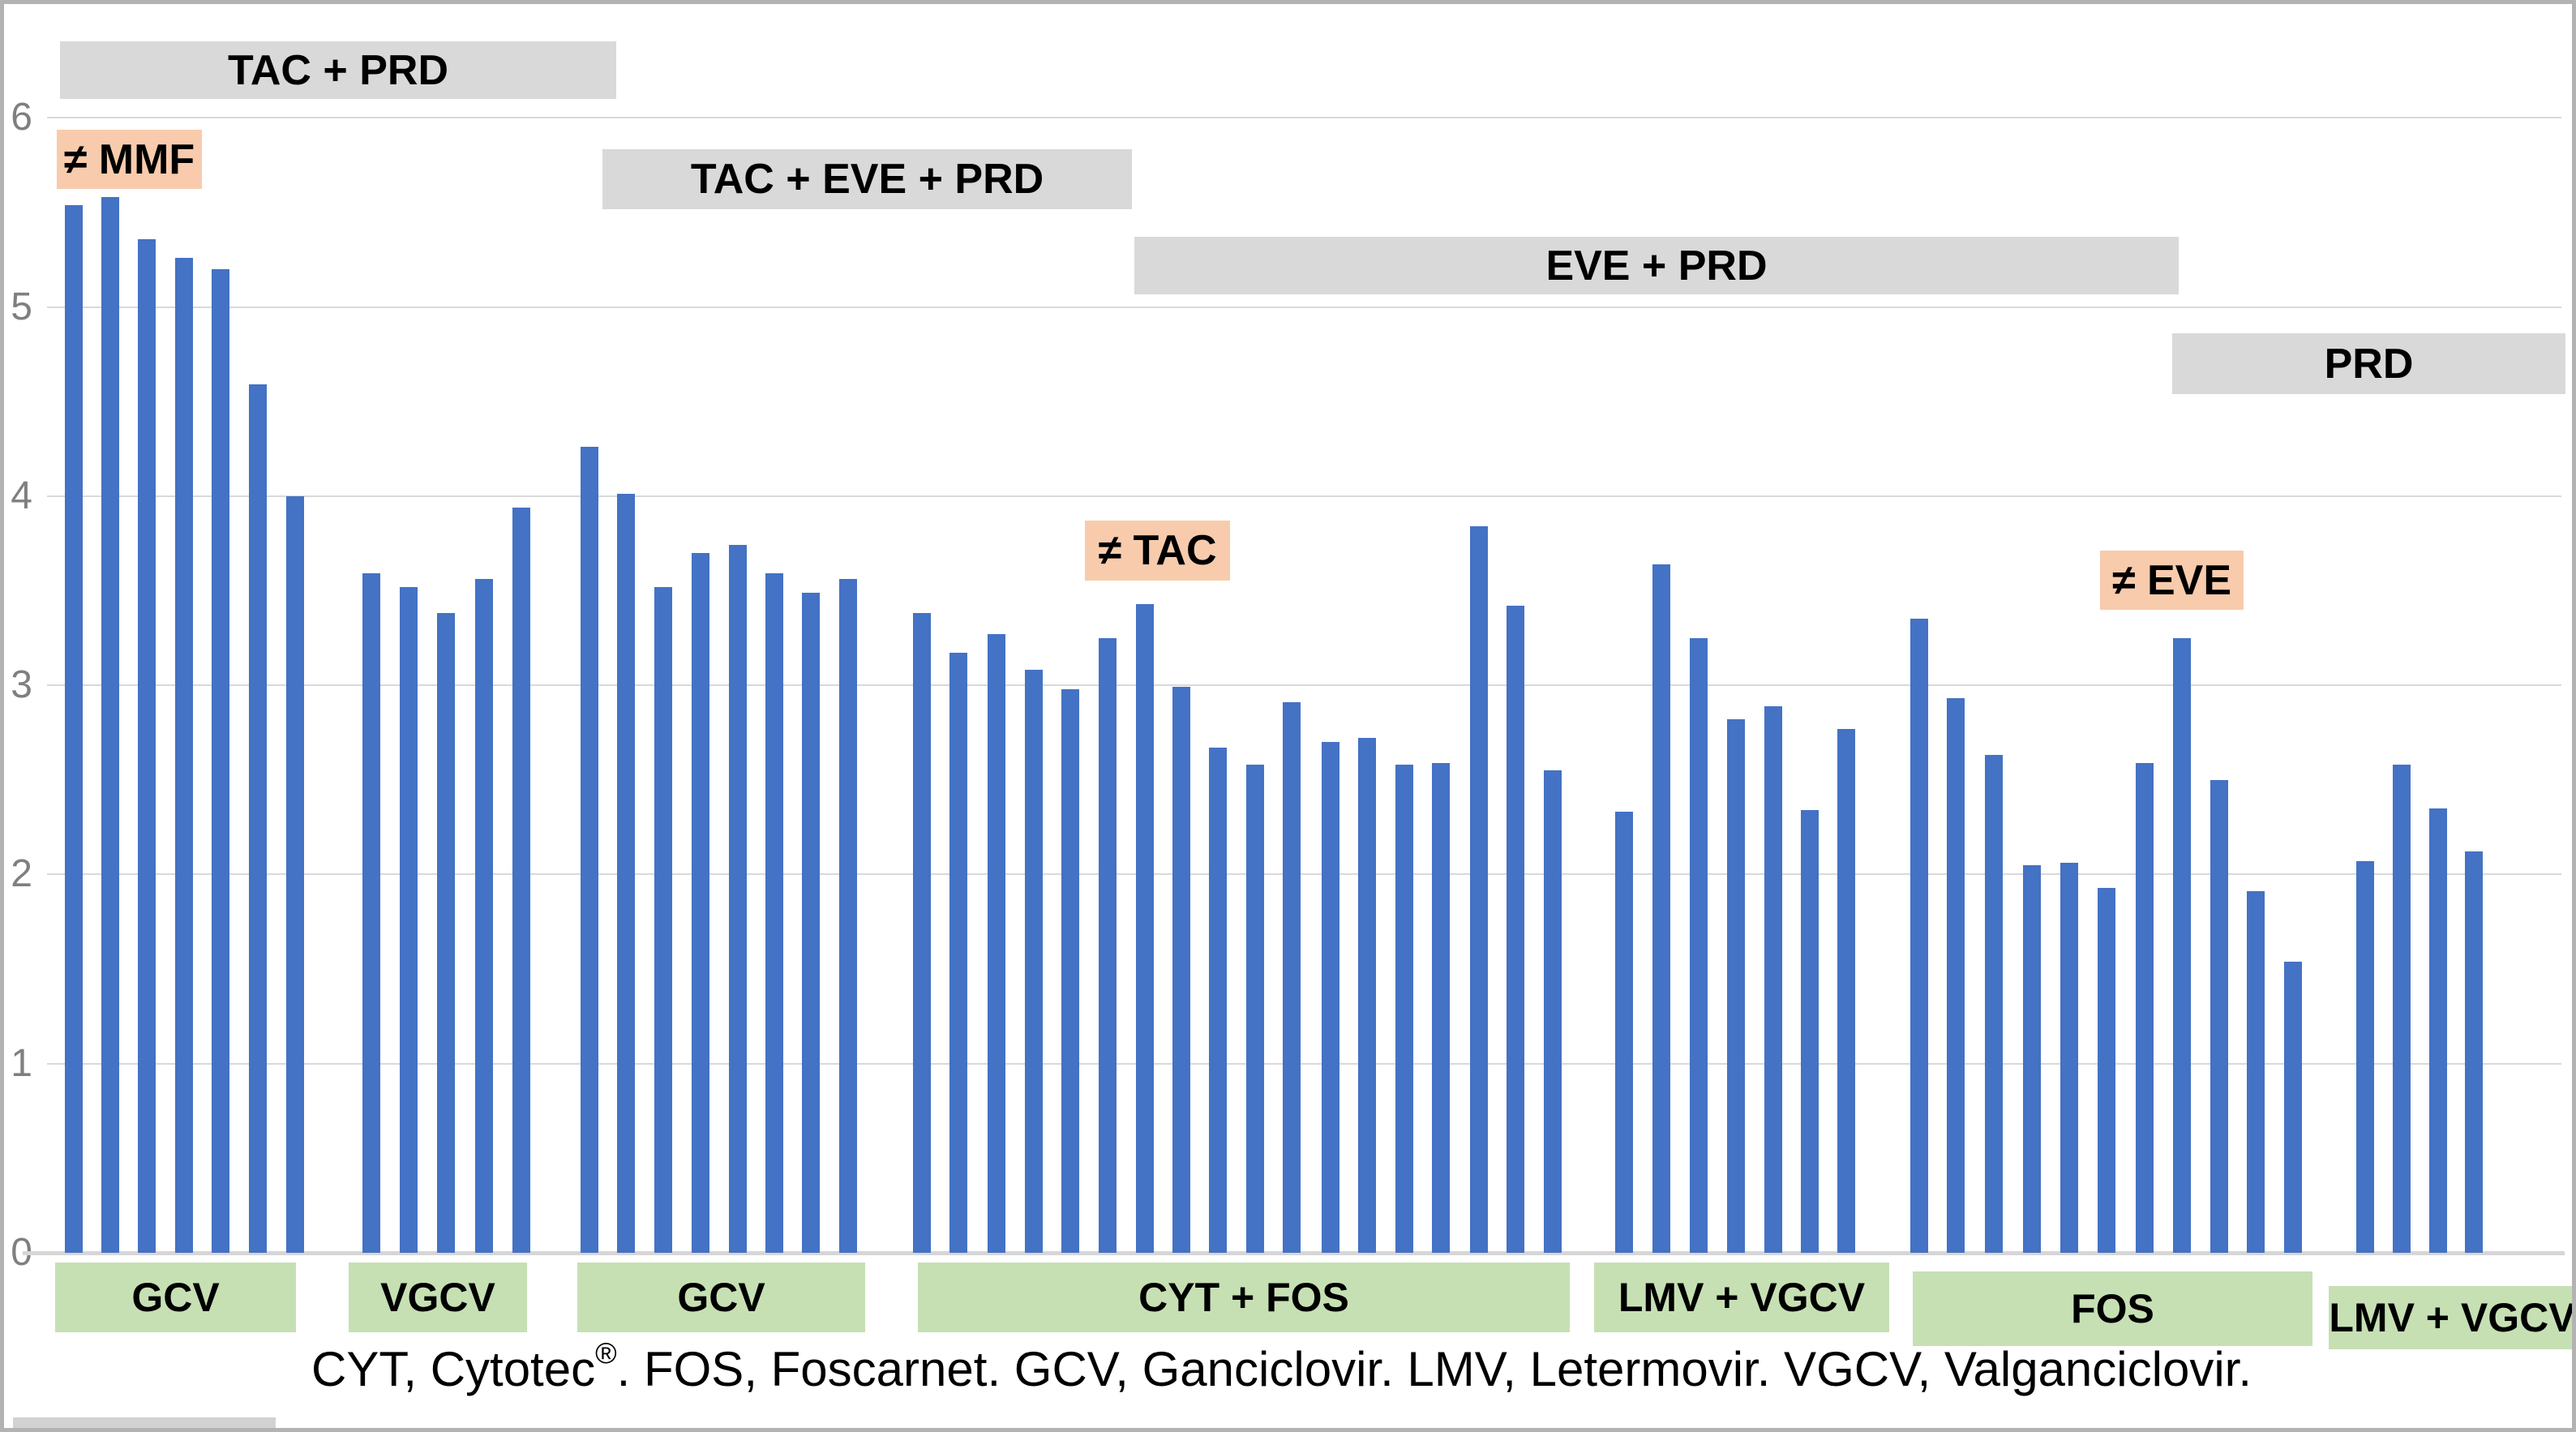  What do you see at coordinates (2172, 580) in the screenshot?
I see `neq-annotation-box: ≠ EVE` at bounding box center [2172, 580].